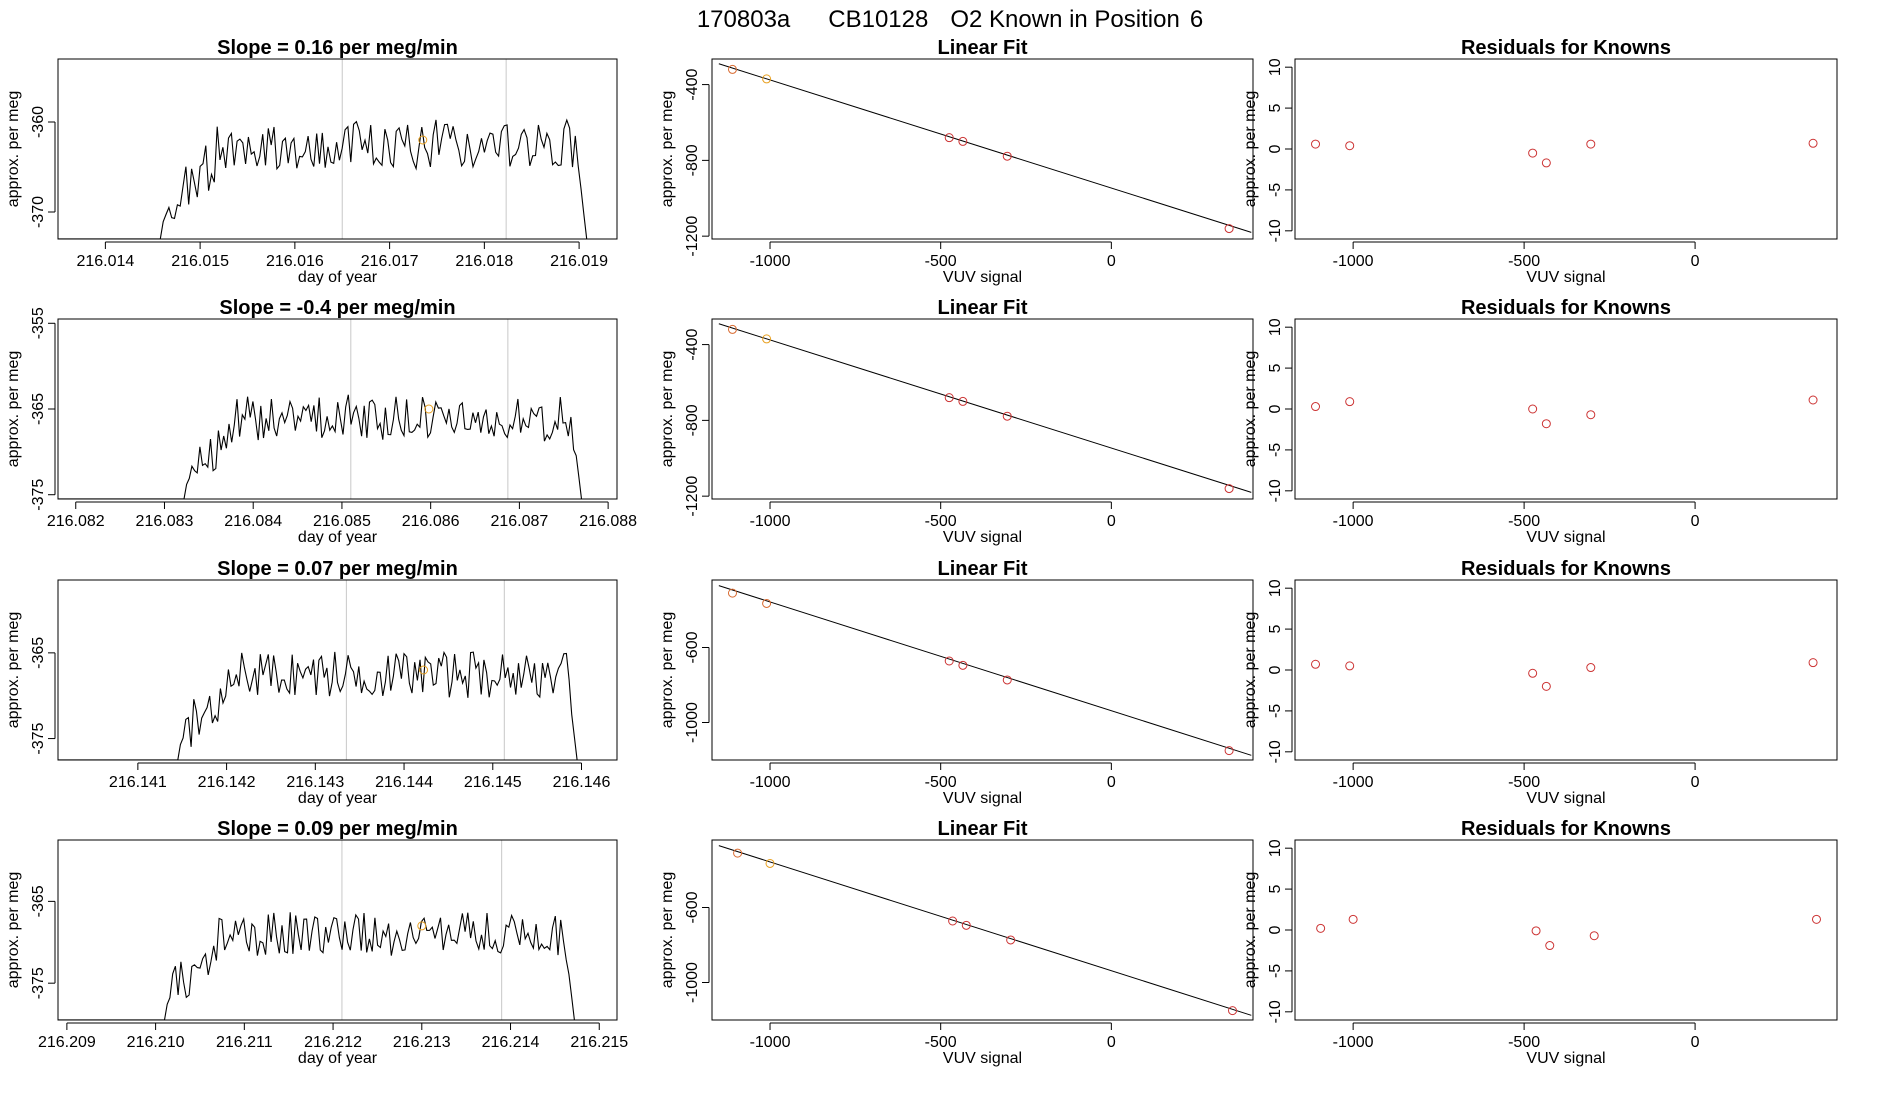 The image size is (1900, 1100). Describe the element at coordinates (579, 261) in the screenshot. I see `x-tick-label: 216.019` at that location.